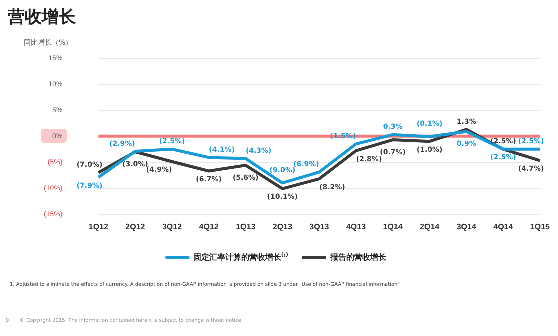 The image size is (558, 336). What do you see at coordinates (358, 257) in the screenshot?
I see `legend-label: 报告的营收增长` at bounding box center [358, 257].